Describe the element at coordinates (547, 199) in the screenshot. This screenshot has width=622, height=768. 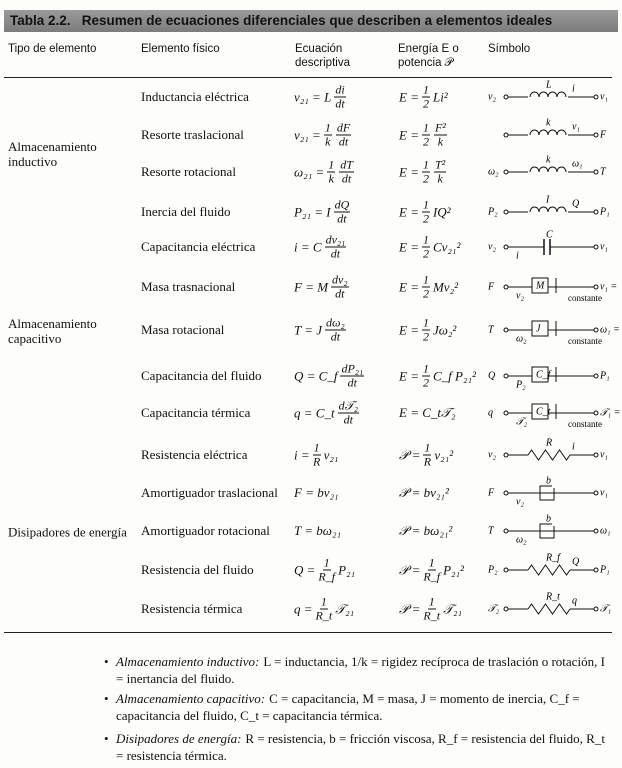
I see `symbol-label: I` at that location.